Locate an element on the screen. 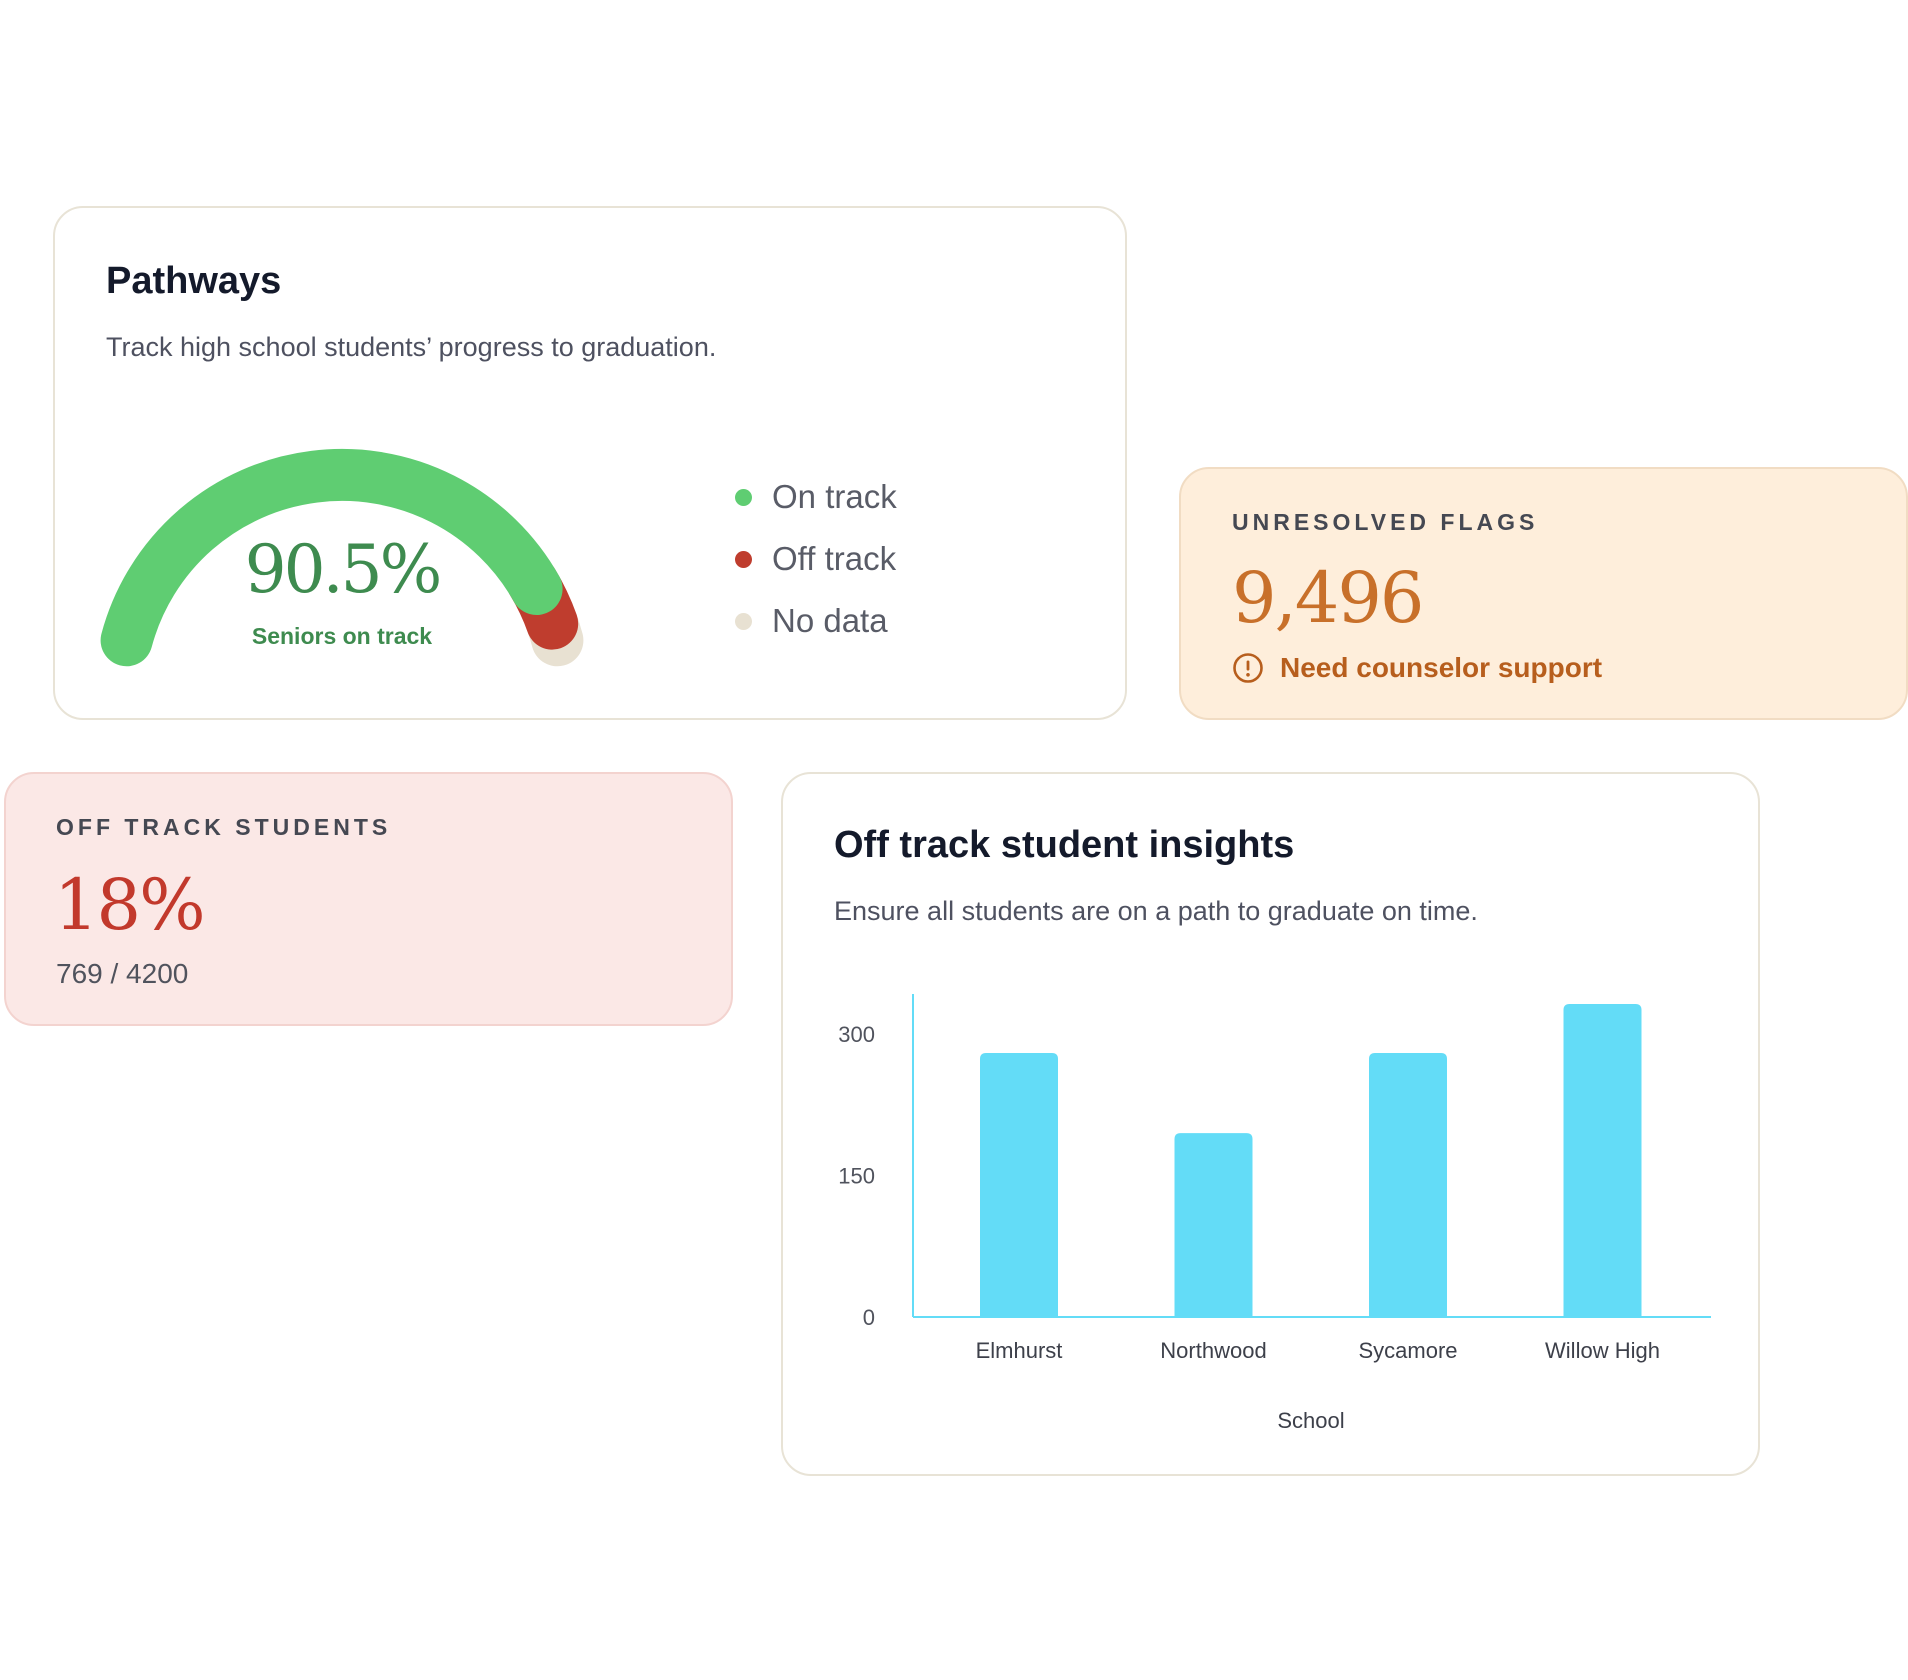 The image size is (1908, 1680). legend-dot-on-track is located at coordinates (743, 497).